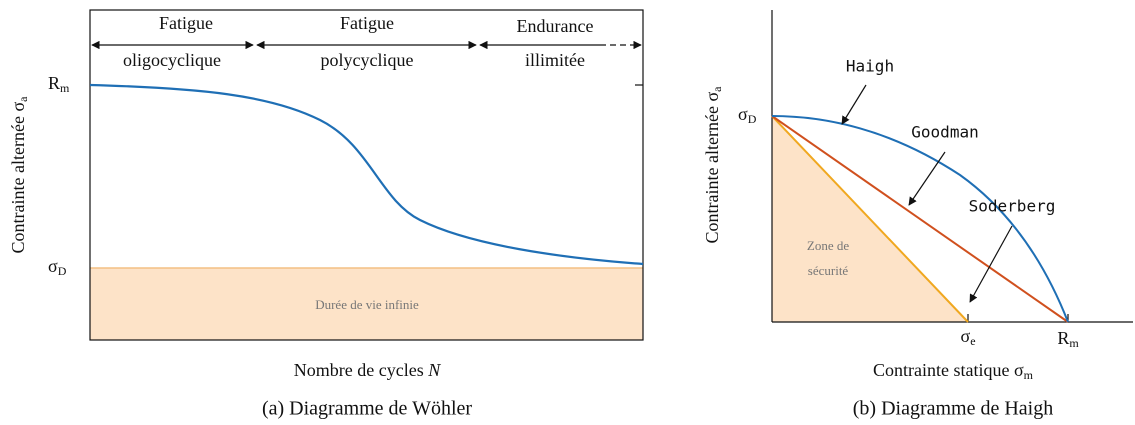 This screenshot has height=425, width=1135. What do you see at coordinates (828, 245) in the screenshot?
I see `zone-label: Zone de` at bounding box center [828, 245].